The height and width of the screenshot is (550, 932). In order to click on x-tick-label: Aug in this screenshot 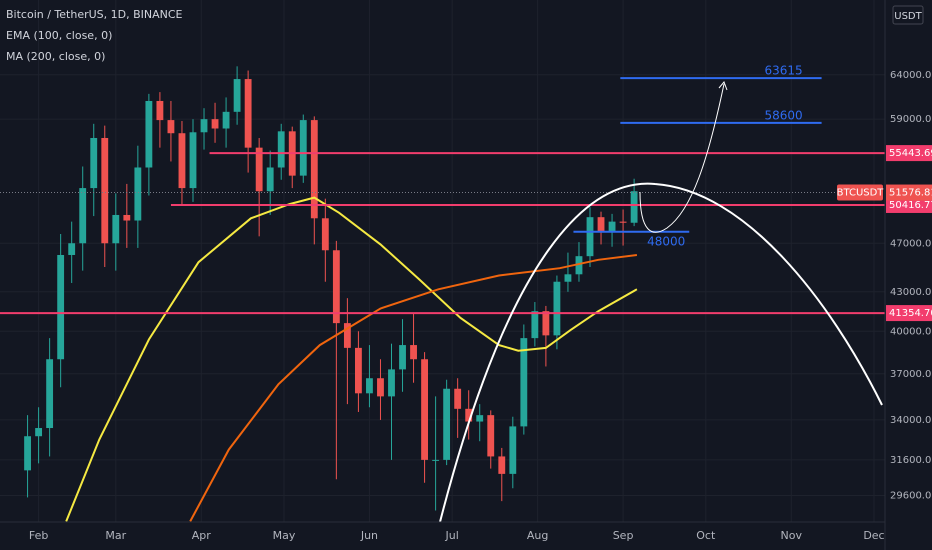, I will do `click(537, 535)`.